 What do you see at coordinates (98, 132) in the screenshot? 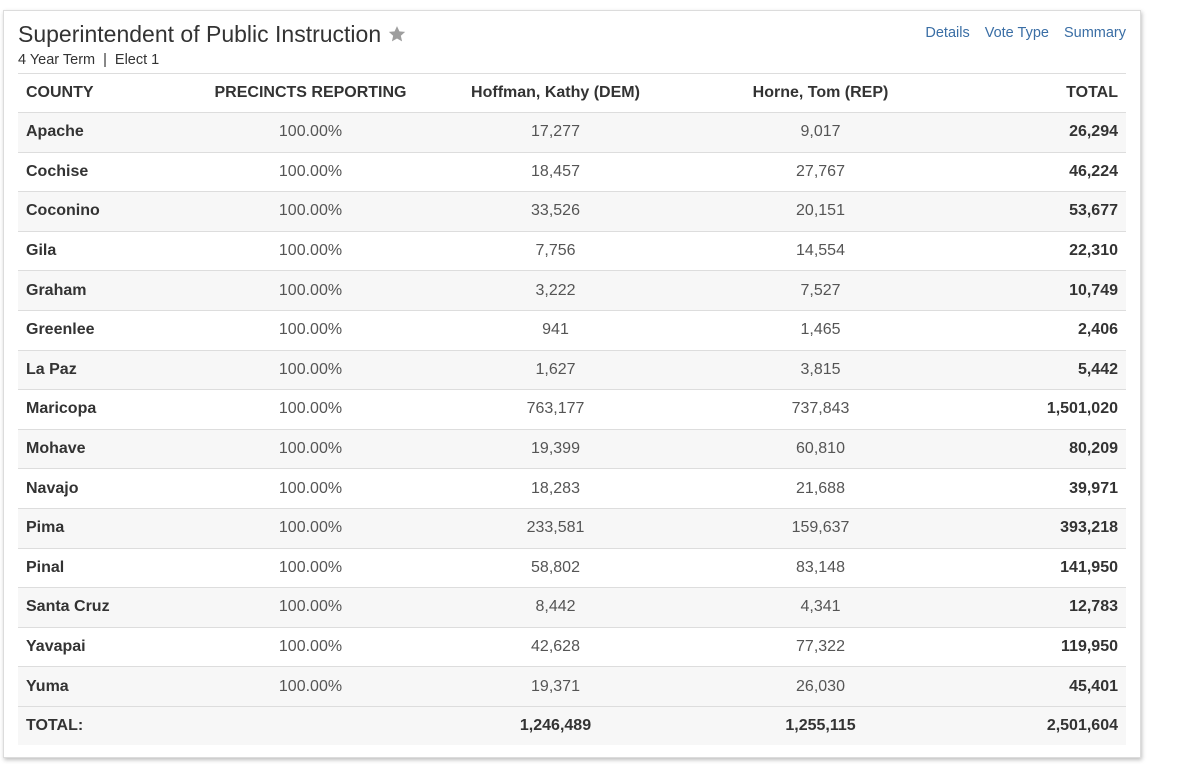
I see `county-cell: Apache` at bounding box center [98, 132].